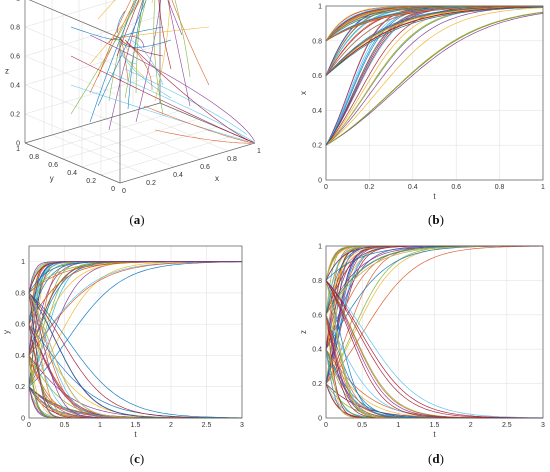 The image size is (550, 472). What do you see at coordinates (15, 28) in the screenshot?
I see `z-tick-label: 0.8` at bounding box center [15, 28].